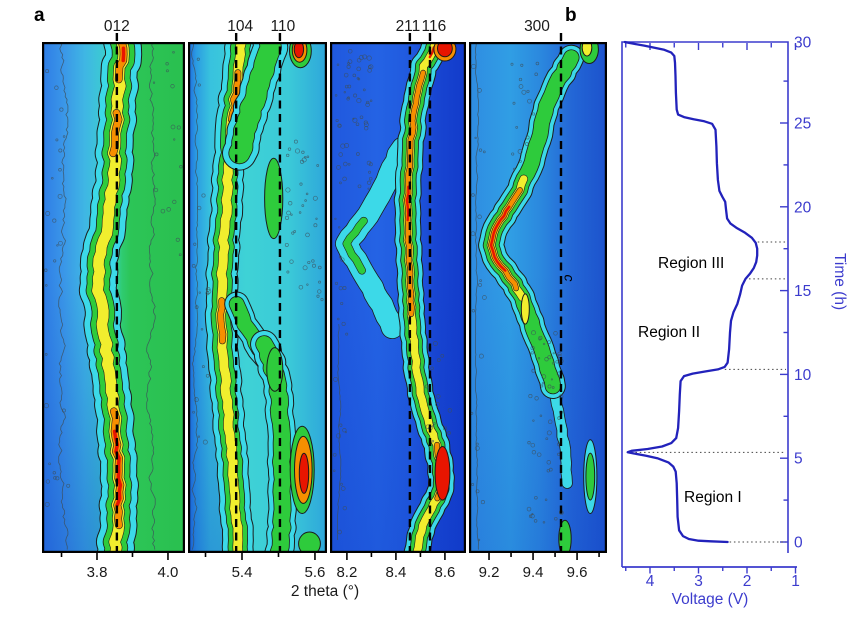 Image resolution: width=859 pixels, height=629 pixels. I want to click on two-theta-tick-label: 9.2, so click(489, 572).